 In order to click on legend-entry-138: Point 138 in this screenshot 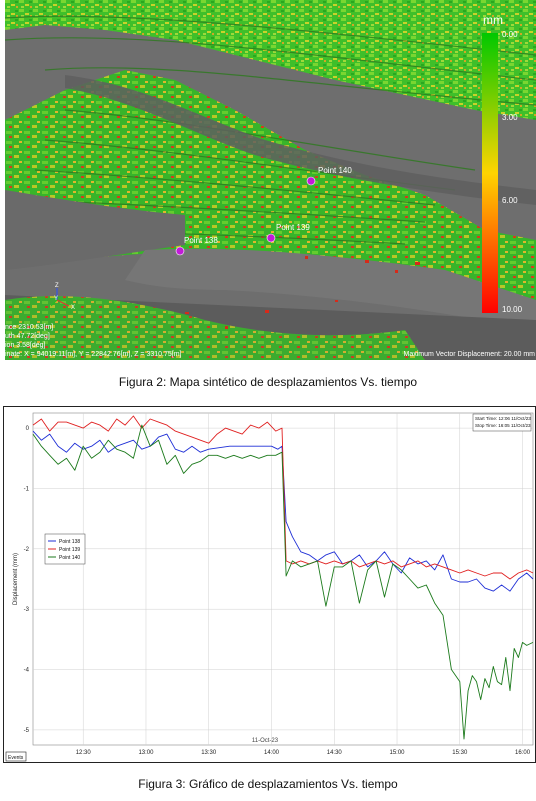, I will do `click(69, 542)`.